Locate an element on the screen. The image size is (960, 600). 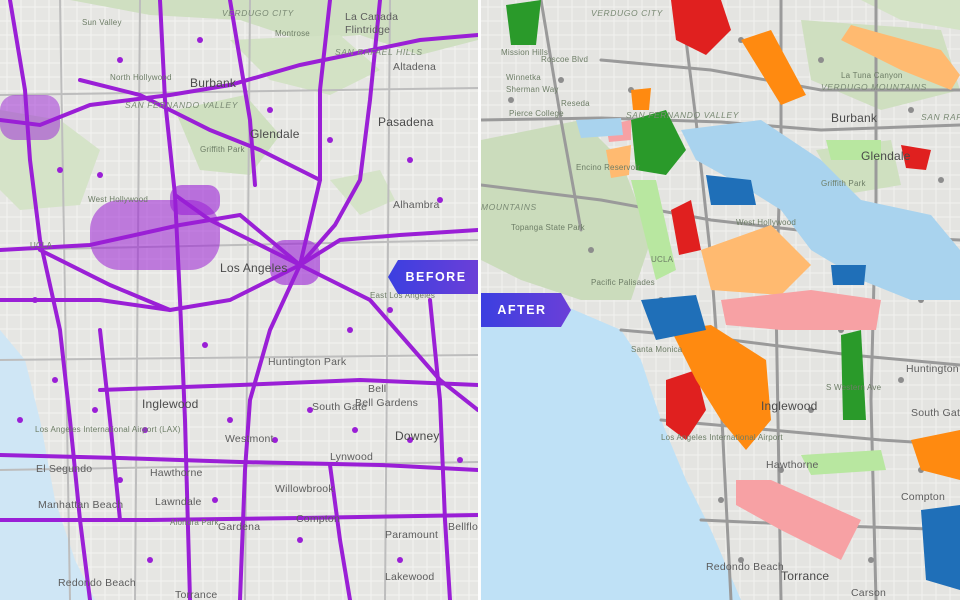
label-lawndale: Lawndale is located at coordinates (178, 502).